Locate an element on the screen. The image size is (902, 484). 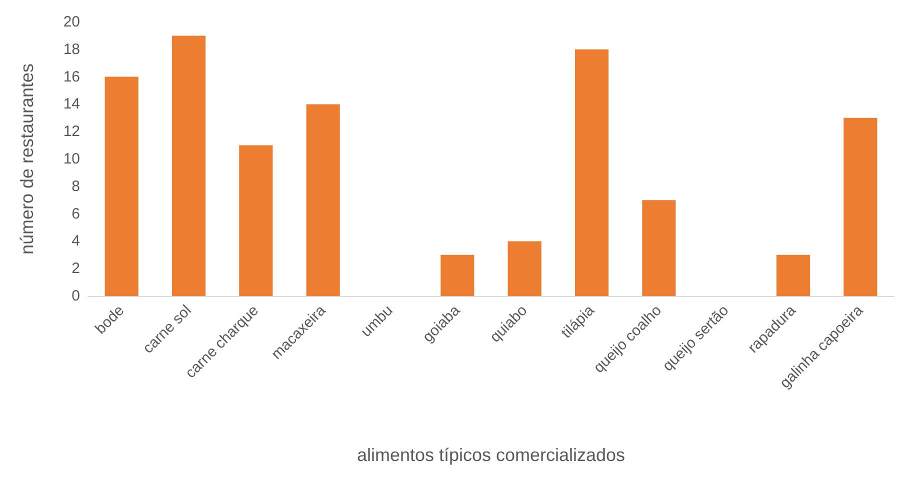
x-axis-title: alimentos típicos comercializados is located at coordinates (491, 455).